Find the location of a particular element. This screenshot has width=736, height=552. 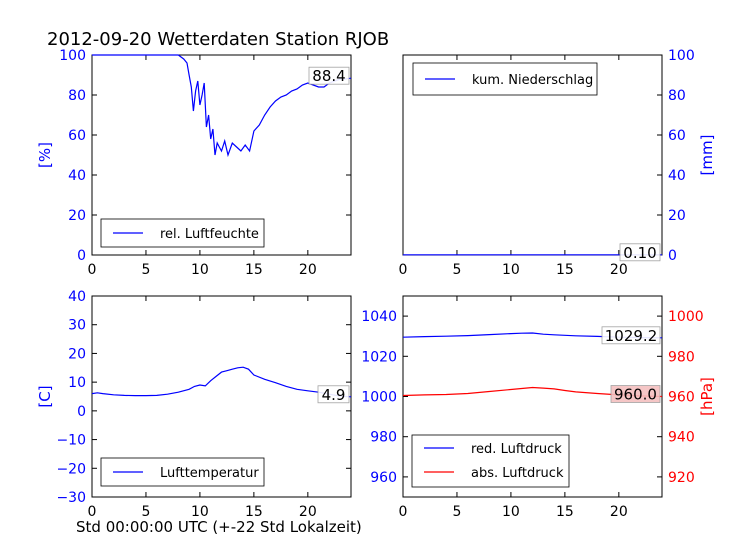

end-value-label: 960.0 is located at coordinates (635, 395).